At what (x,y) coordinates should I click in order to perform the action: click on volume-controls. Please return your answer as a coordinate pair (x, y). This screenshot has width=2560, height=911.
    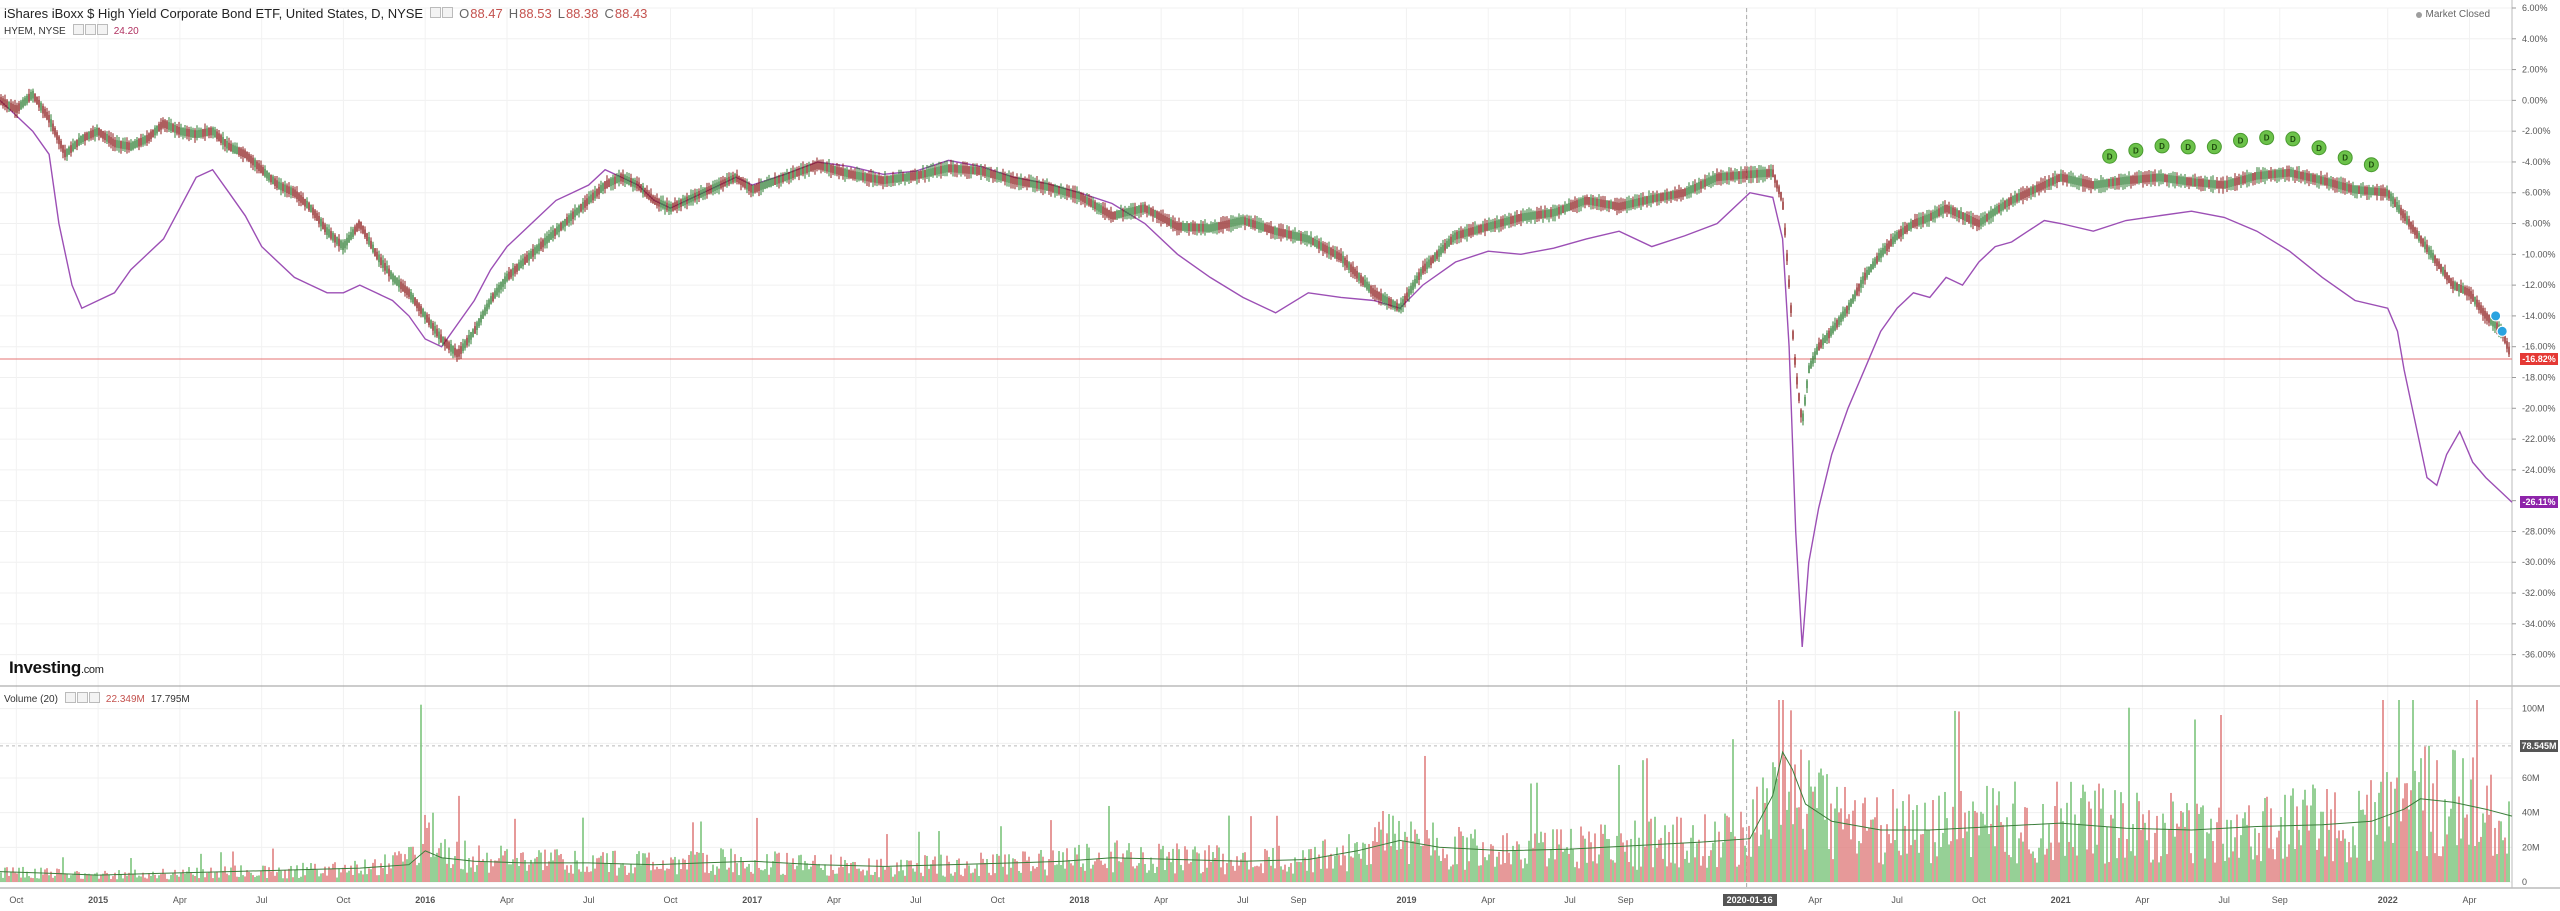
    Looking at the image, I should click on (82, 699).